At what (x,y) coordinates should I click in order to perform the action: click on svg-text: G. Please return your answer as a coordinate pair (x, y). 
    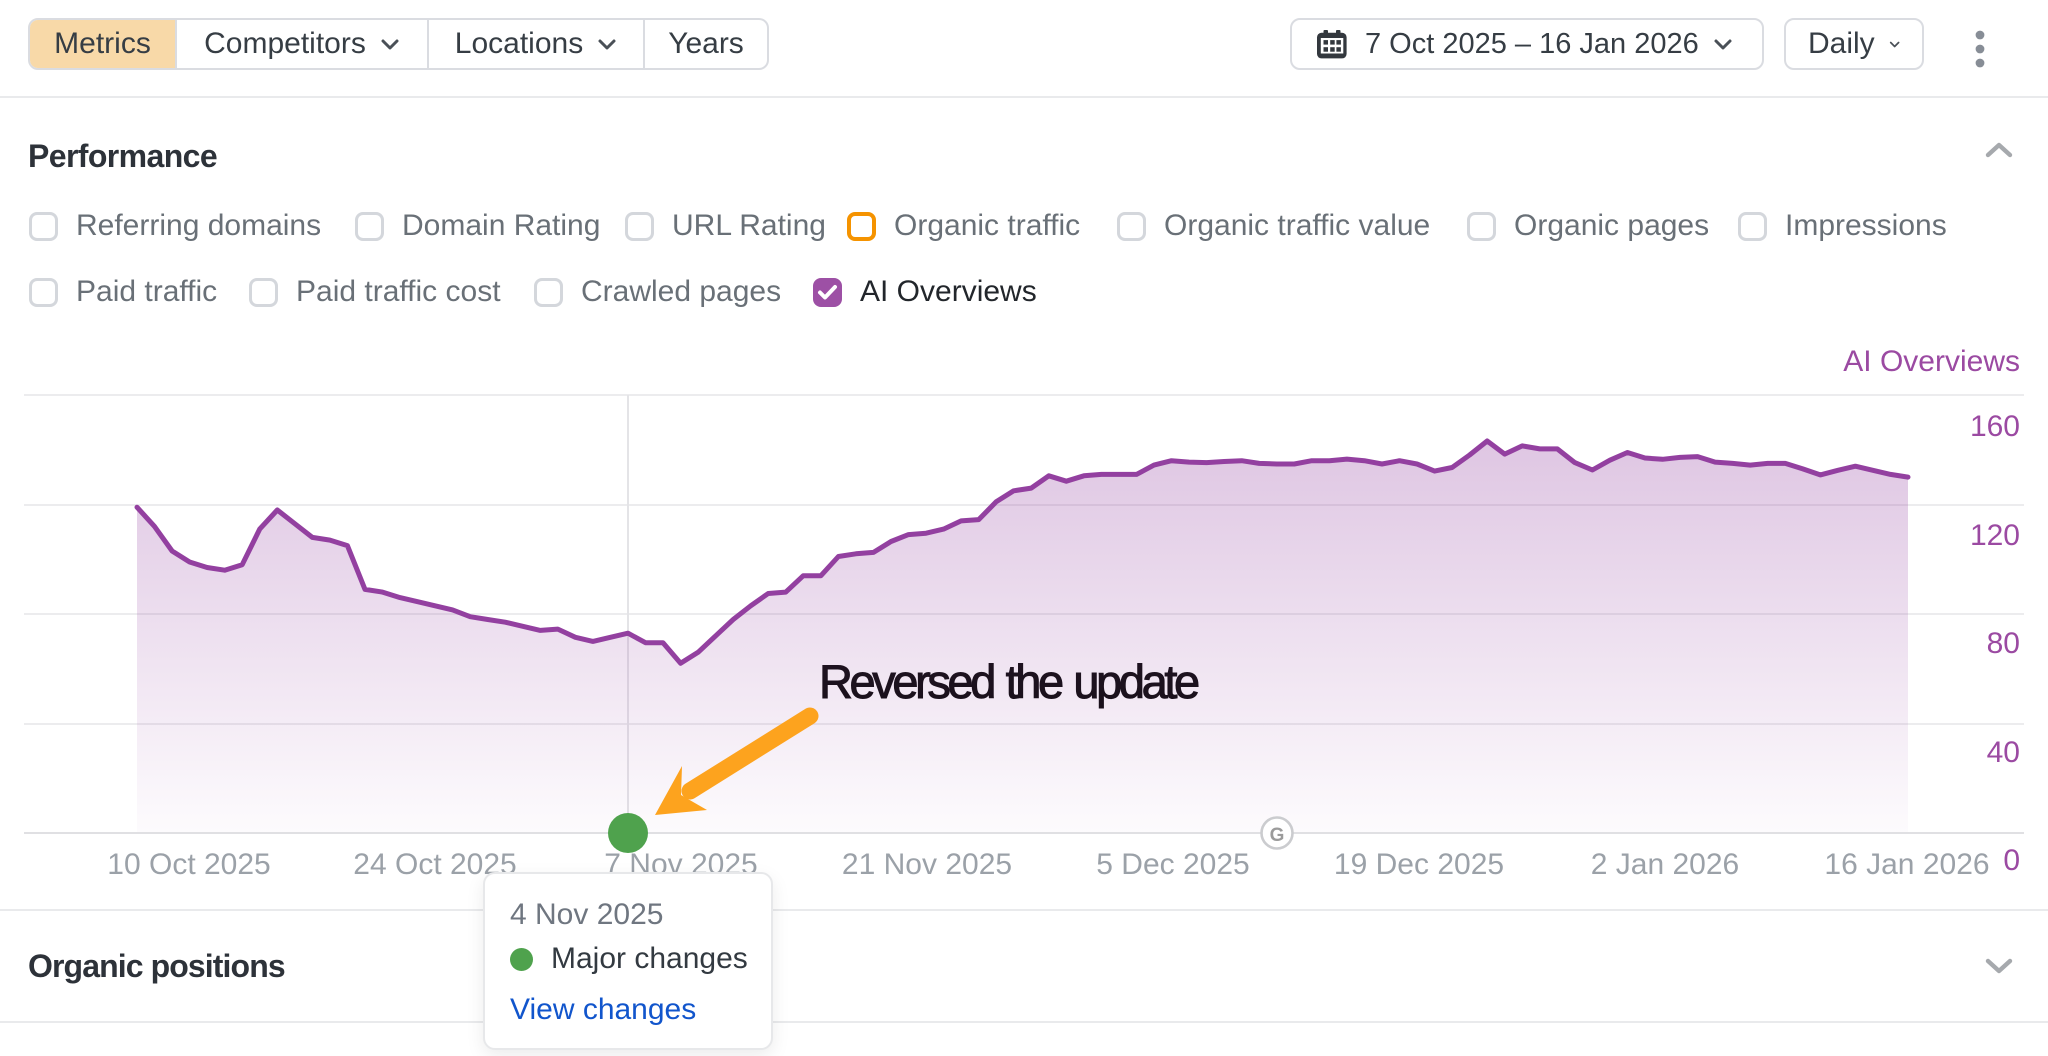
    Looking at the image, I should click on (1277, 835).